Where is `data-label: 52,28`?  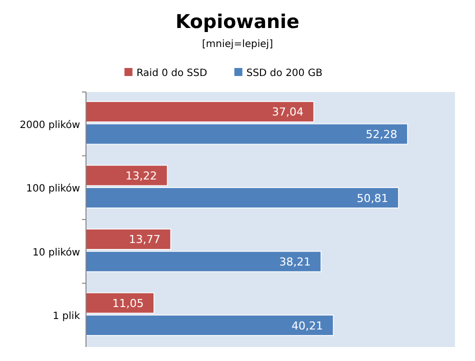 data-label: 52,28 is located at coordinates (382, 135).